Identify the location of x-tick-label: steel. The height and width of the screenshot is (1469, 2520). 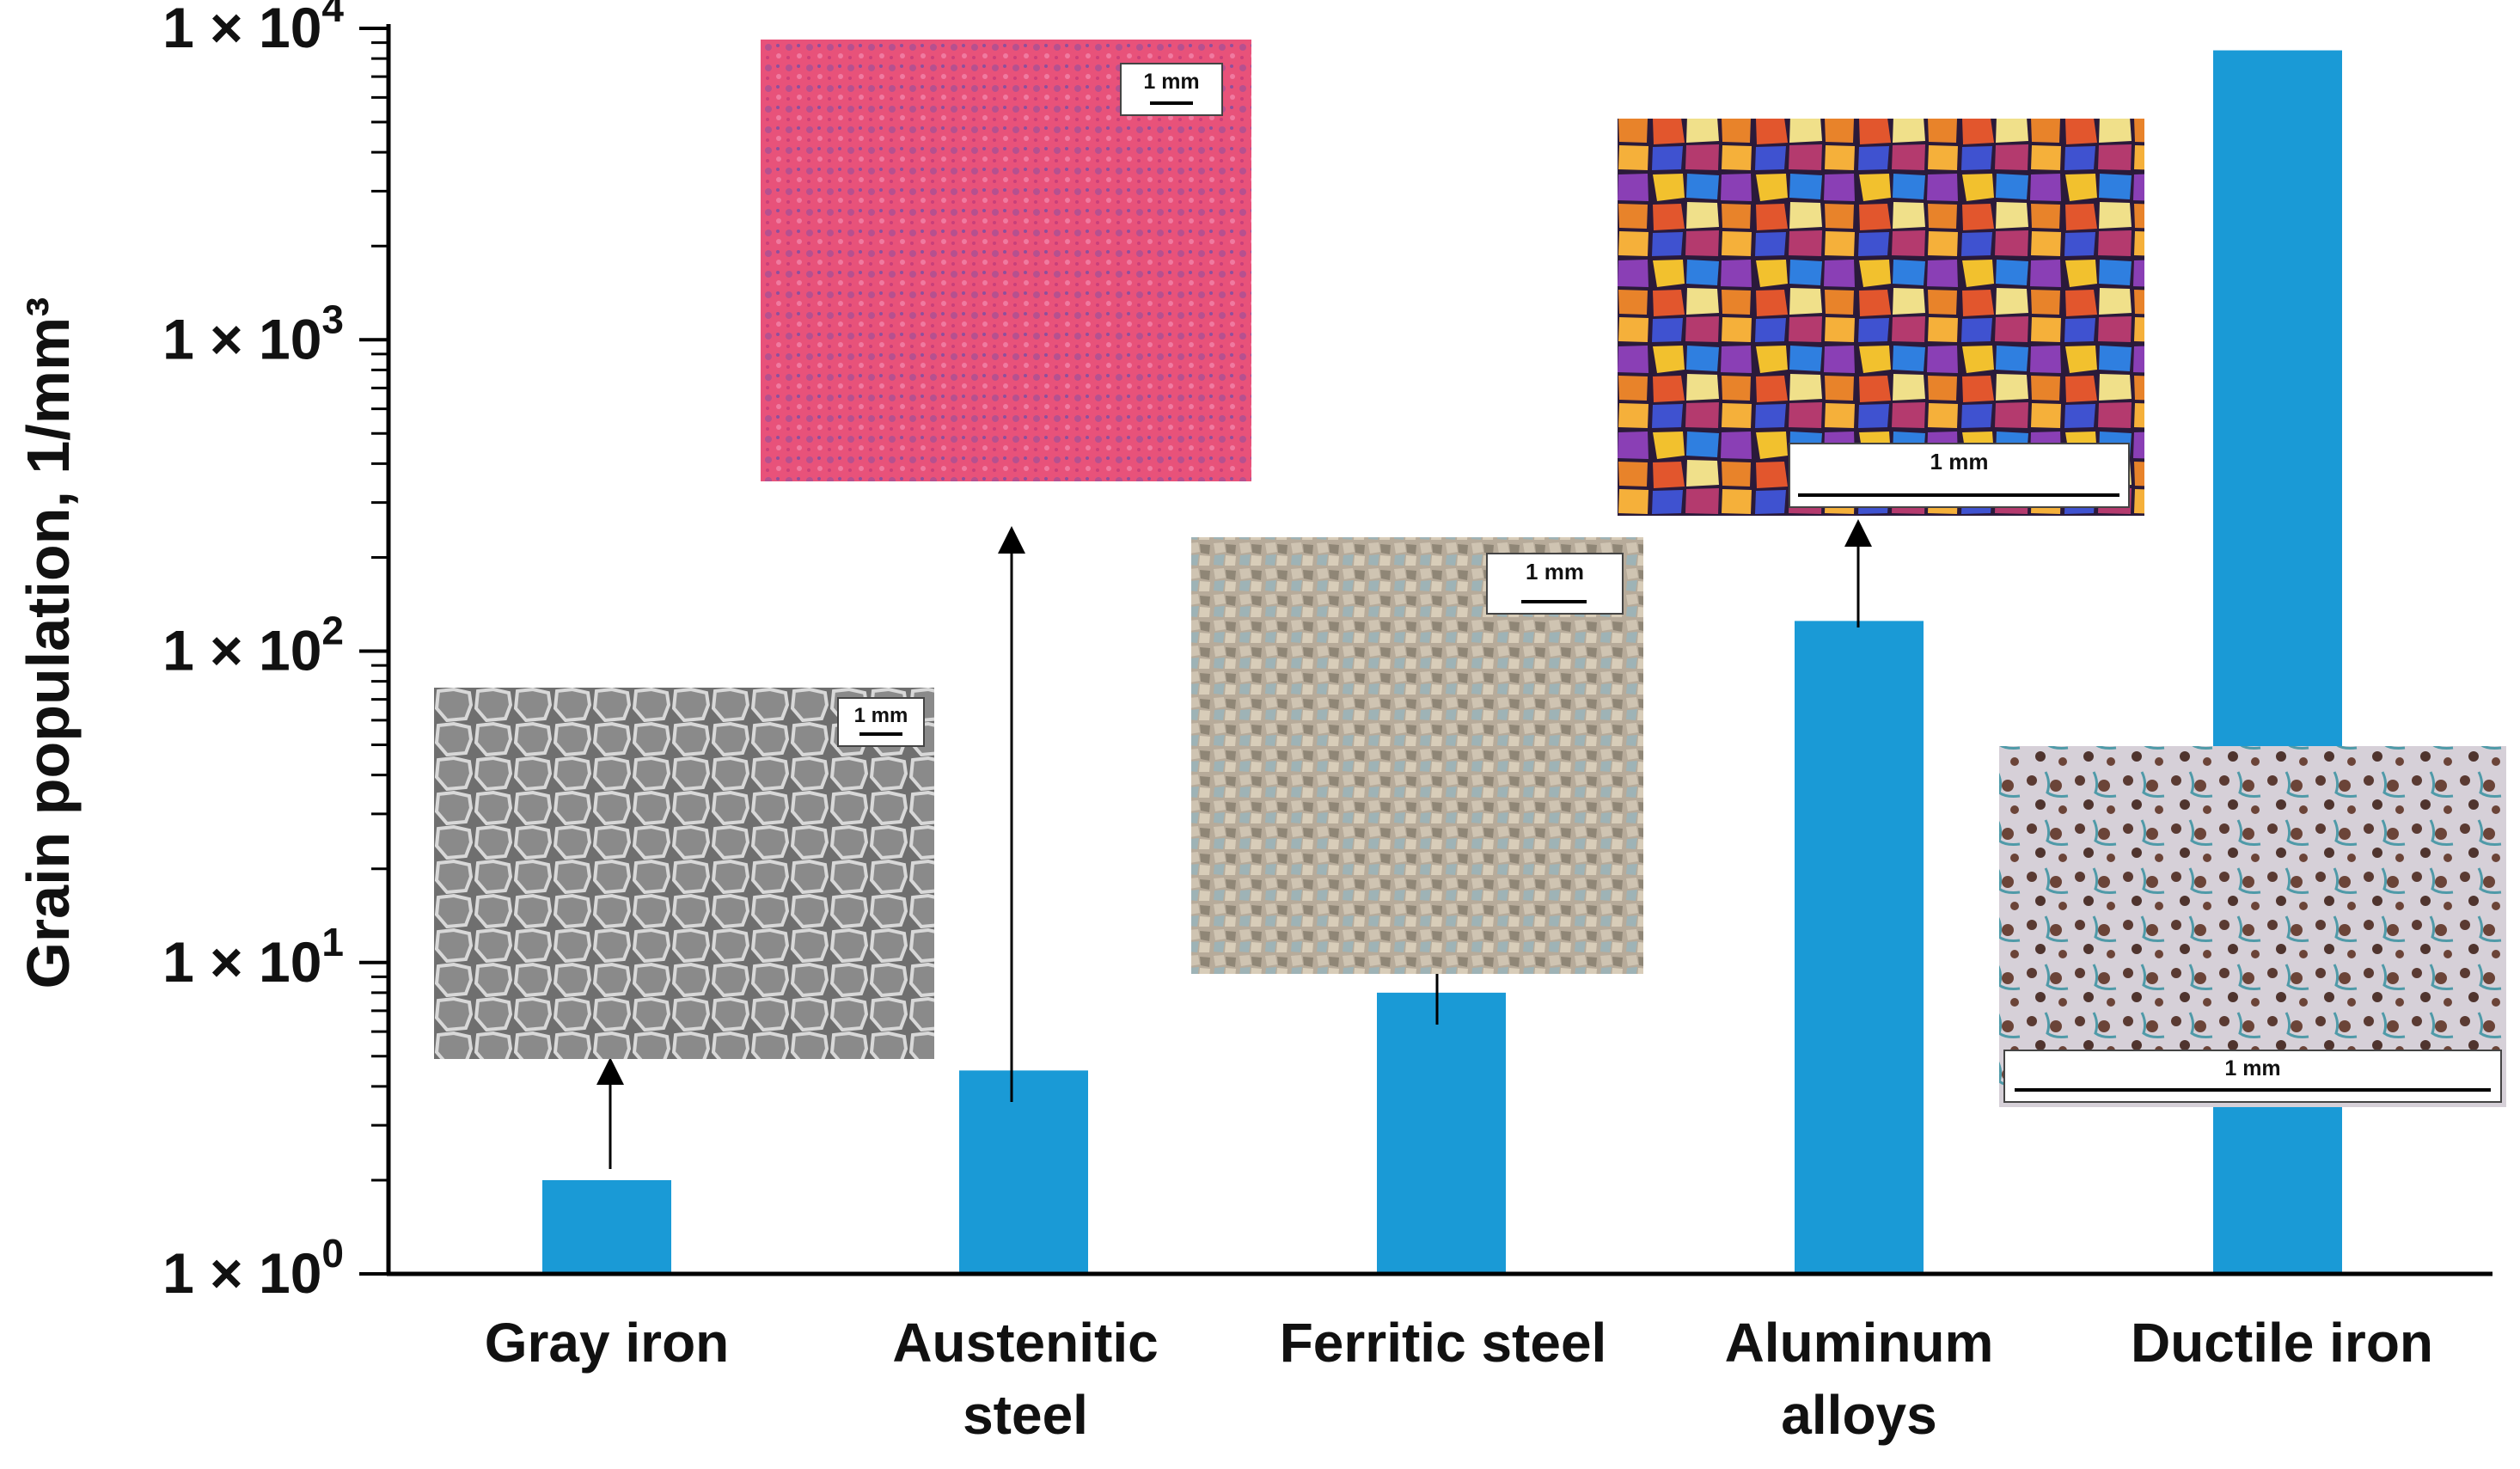
(1026, 1415).